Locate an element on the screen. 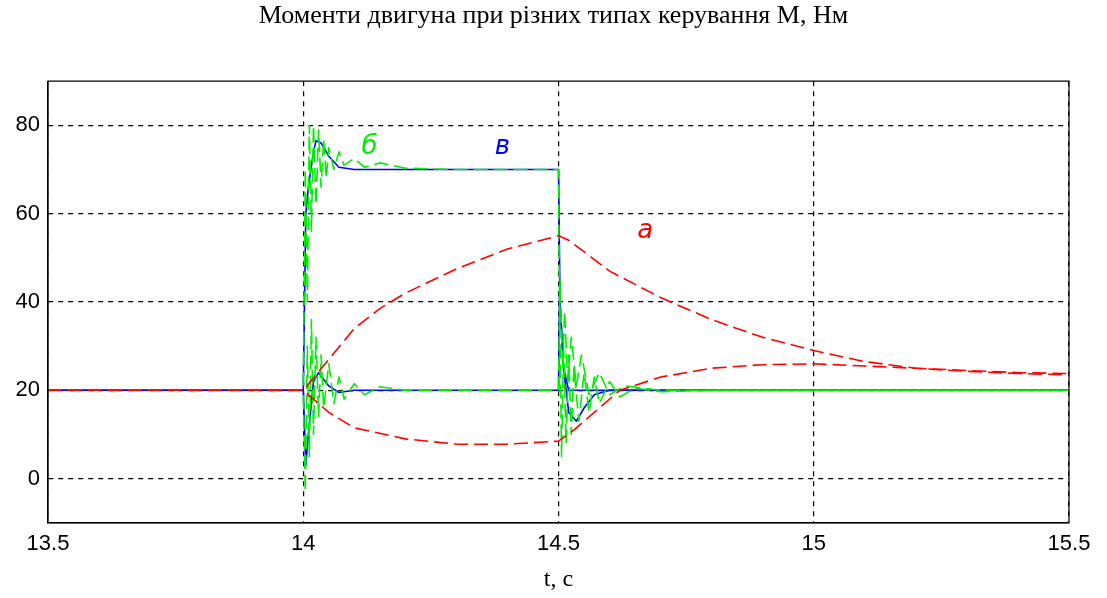 This screenshot has width=1107, height=598. x-tick-label: 15 is located at coordinates (813, 543).